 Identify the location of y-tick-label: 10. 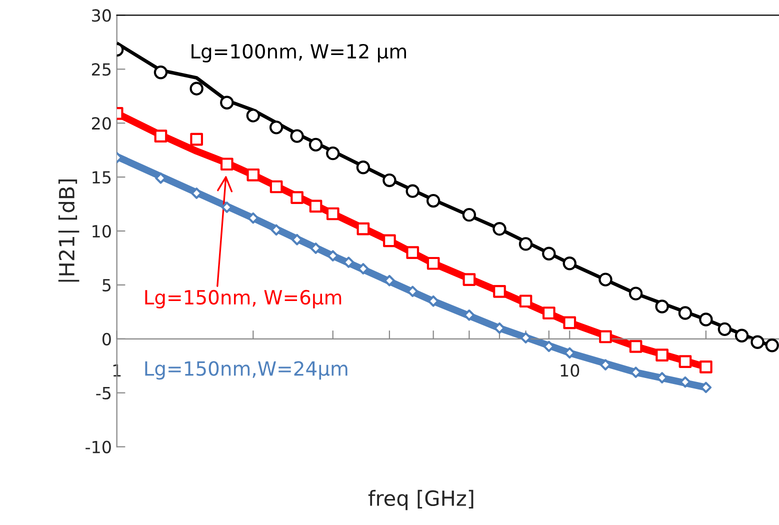
(101, 231).